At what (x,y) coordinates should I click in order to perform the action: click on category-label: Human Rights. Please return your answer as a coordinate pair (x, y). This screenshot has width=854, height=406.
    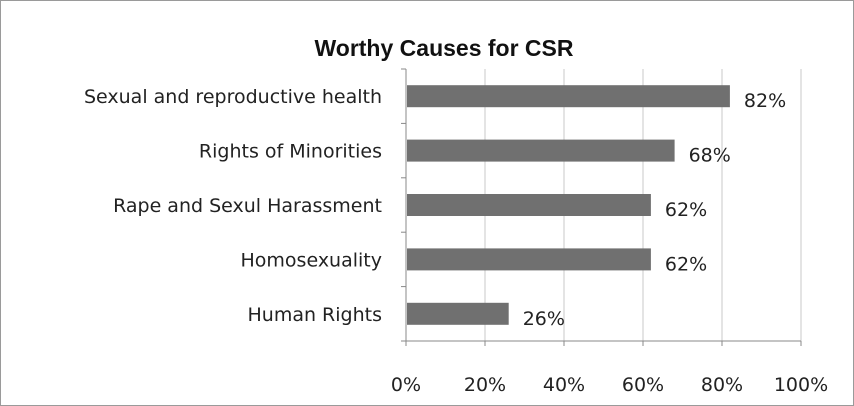
    Looking at the image, I should click on (315, 315).